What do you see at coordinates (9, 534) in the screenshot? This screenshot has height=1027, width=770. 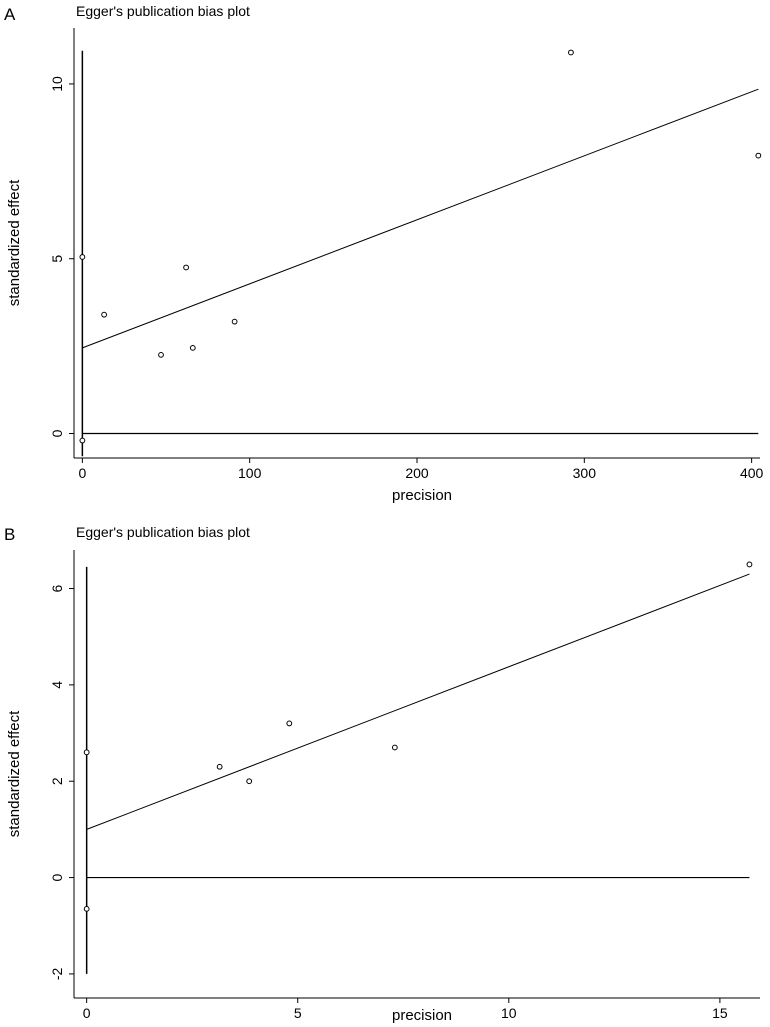 I see `panel-letter: B` at bounding box center [9, 534].